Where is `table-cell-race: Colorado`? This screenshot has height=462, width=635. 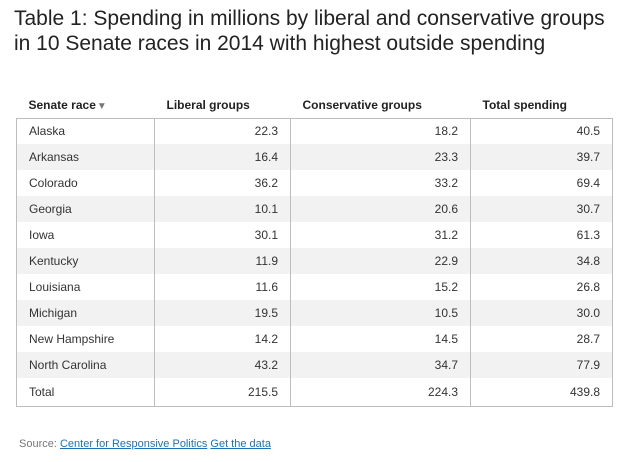
table-cell-race: Colorado is located at coordinates (85, 183).